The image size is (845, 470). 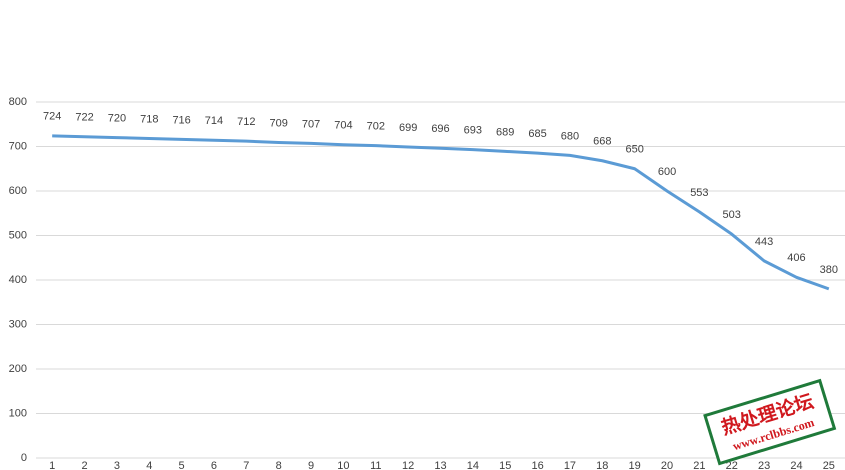 What do you see at coordinates (473, 131) in the screenshot?
I see `data-label: 693` at bounding box center [473, 131].